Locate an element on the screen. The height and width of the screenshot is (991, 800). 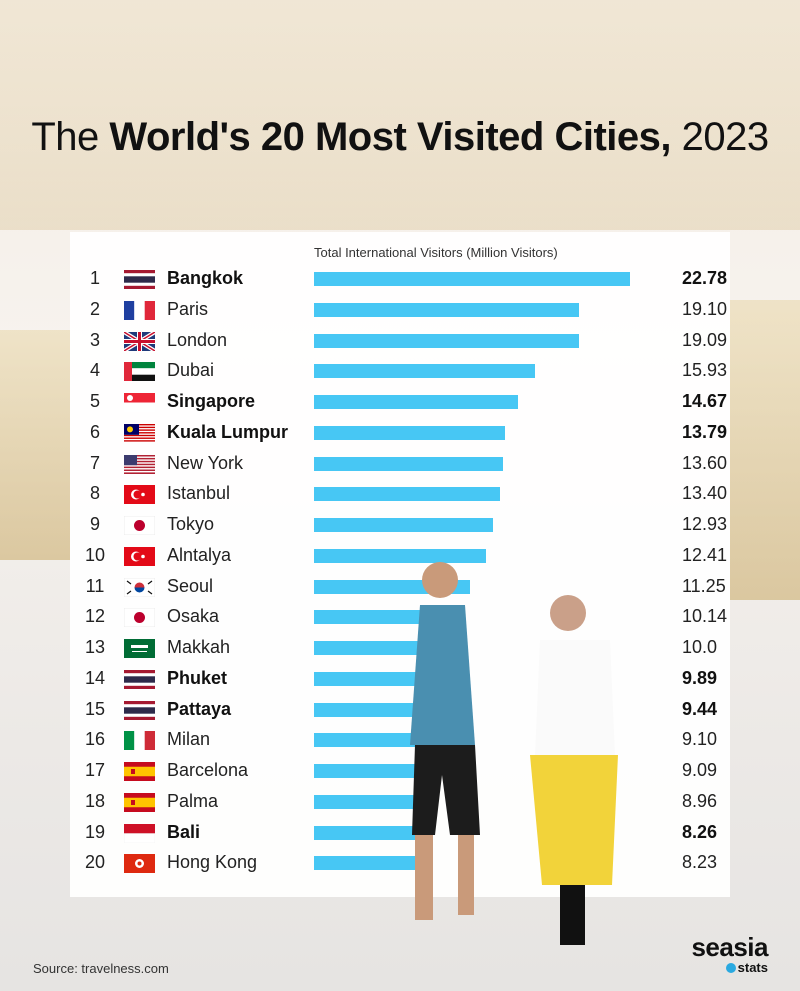
city-label: Tokyo is located at coordinates (191, 524).